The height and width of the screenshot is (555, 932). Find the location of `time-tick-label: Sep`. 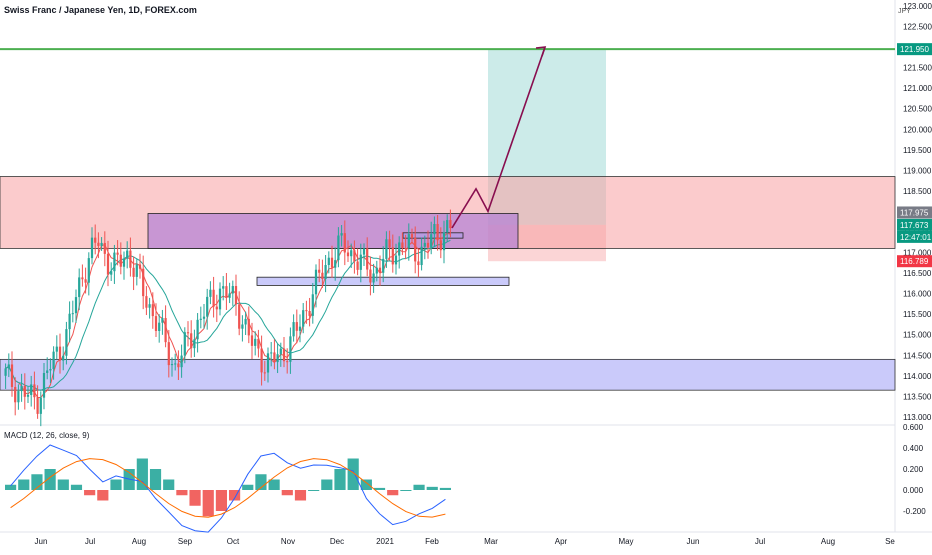

time-tick-label: Sep is located at coordinates (185, 541).